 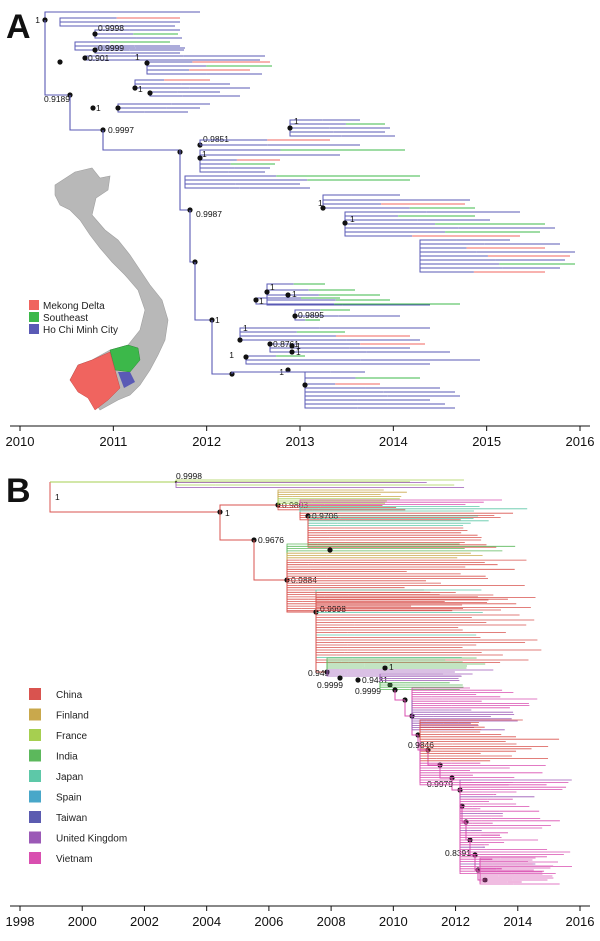 What do you see at coordinates (458, 853) in the screenshot?
I see `support-value: 0.8391` at bounding box center [458, 853].